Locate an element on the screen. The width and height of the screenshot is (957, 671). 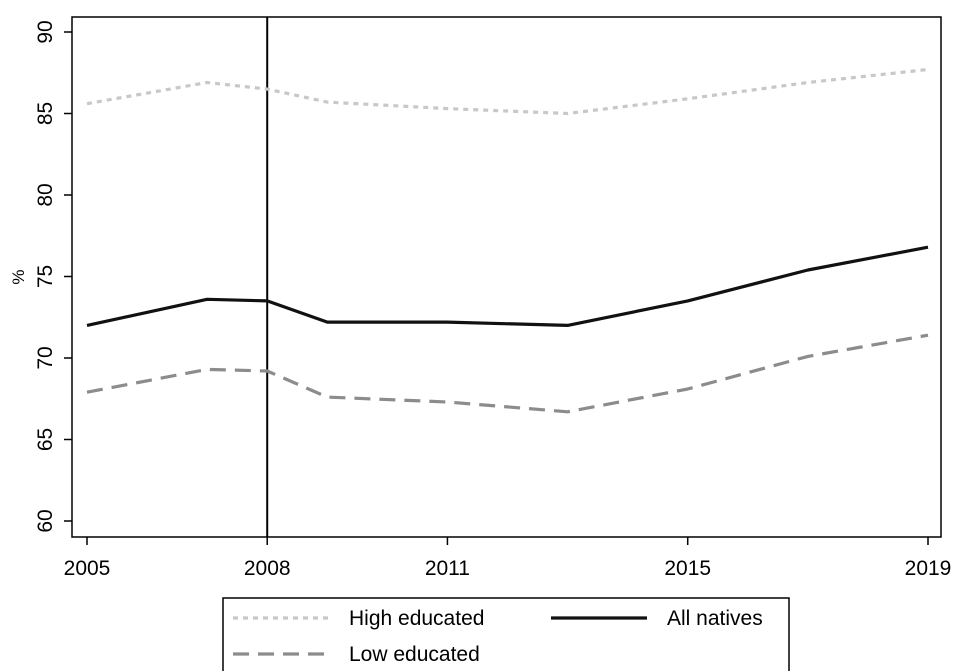
series-line-high-educated is located at coordinates (507, 91).